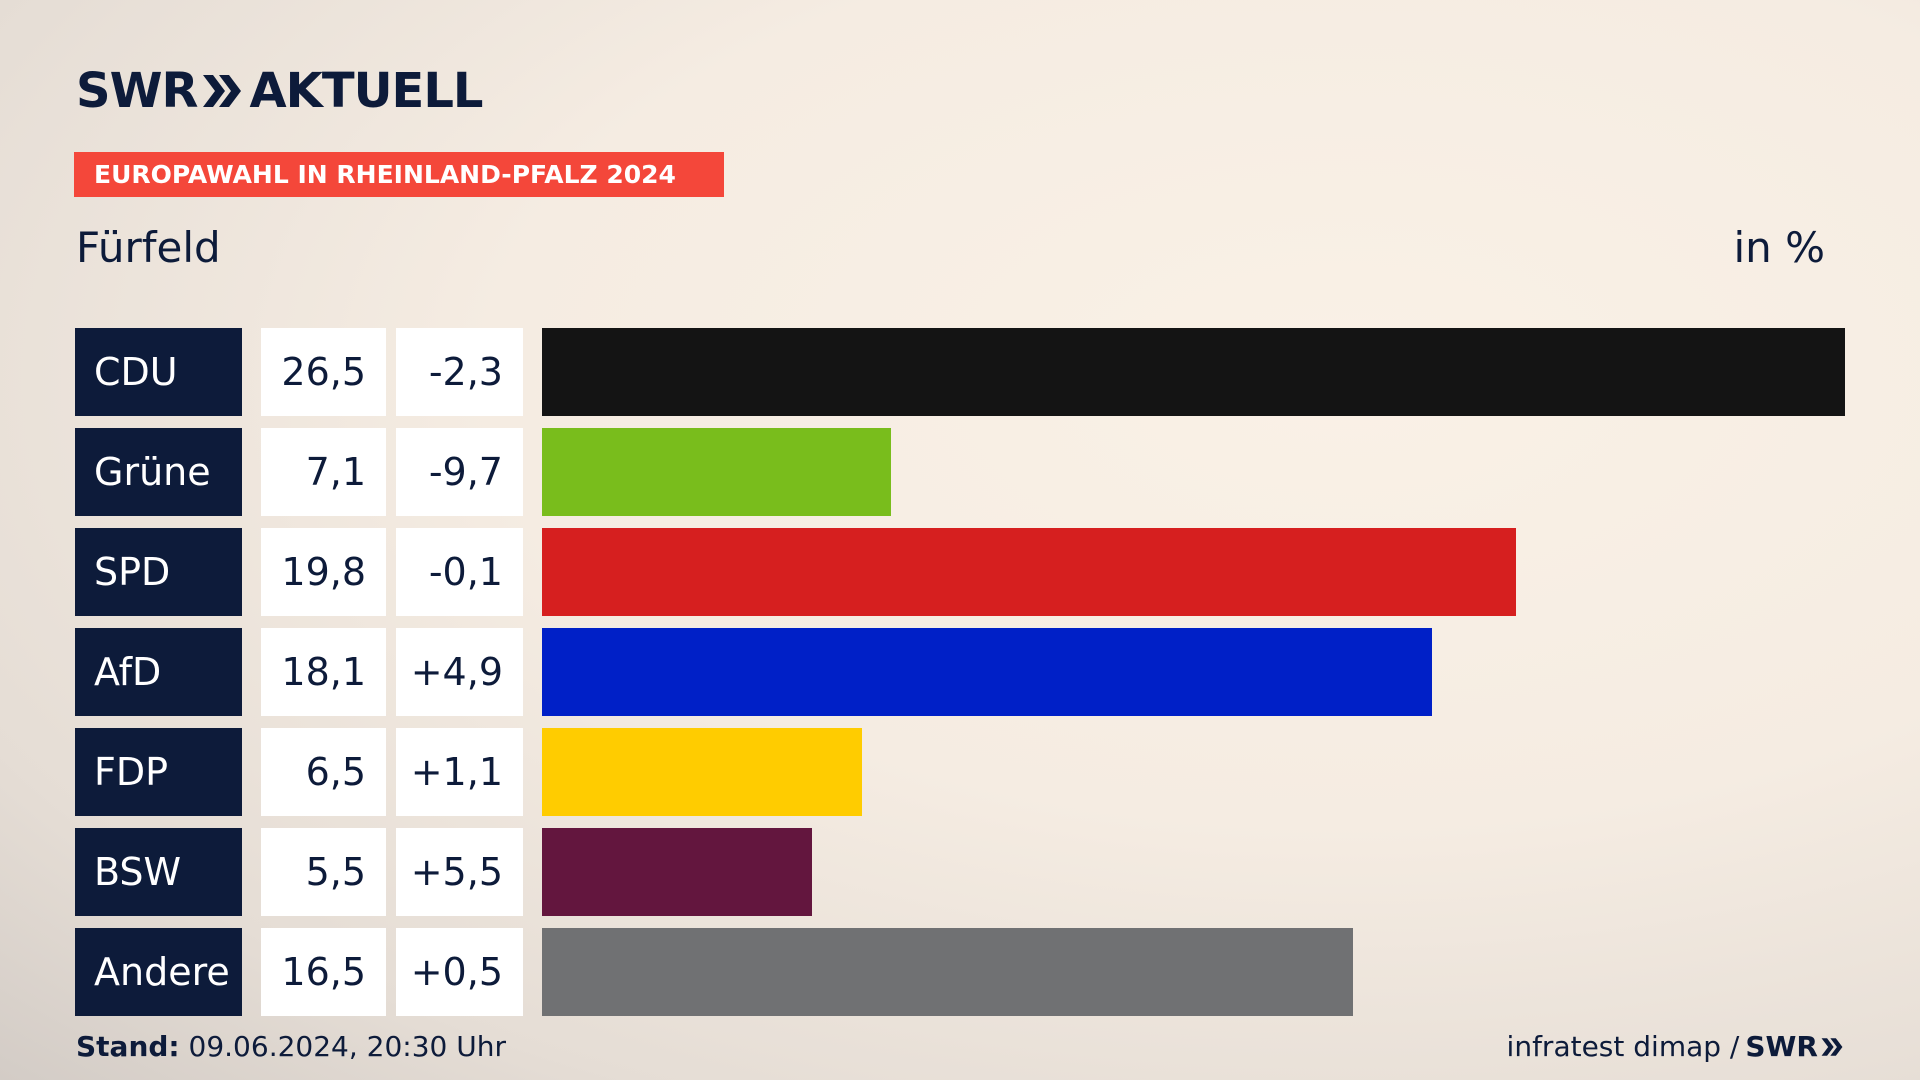 This screenshot has height=1080, width=1920. I want to click on vote-share-box: 19,8, so click(323, 572).